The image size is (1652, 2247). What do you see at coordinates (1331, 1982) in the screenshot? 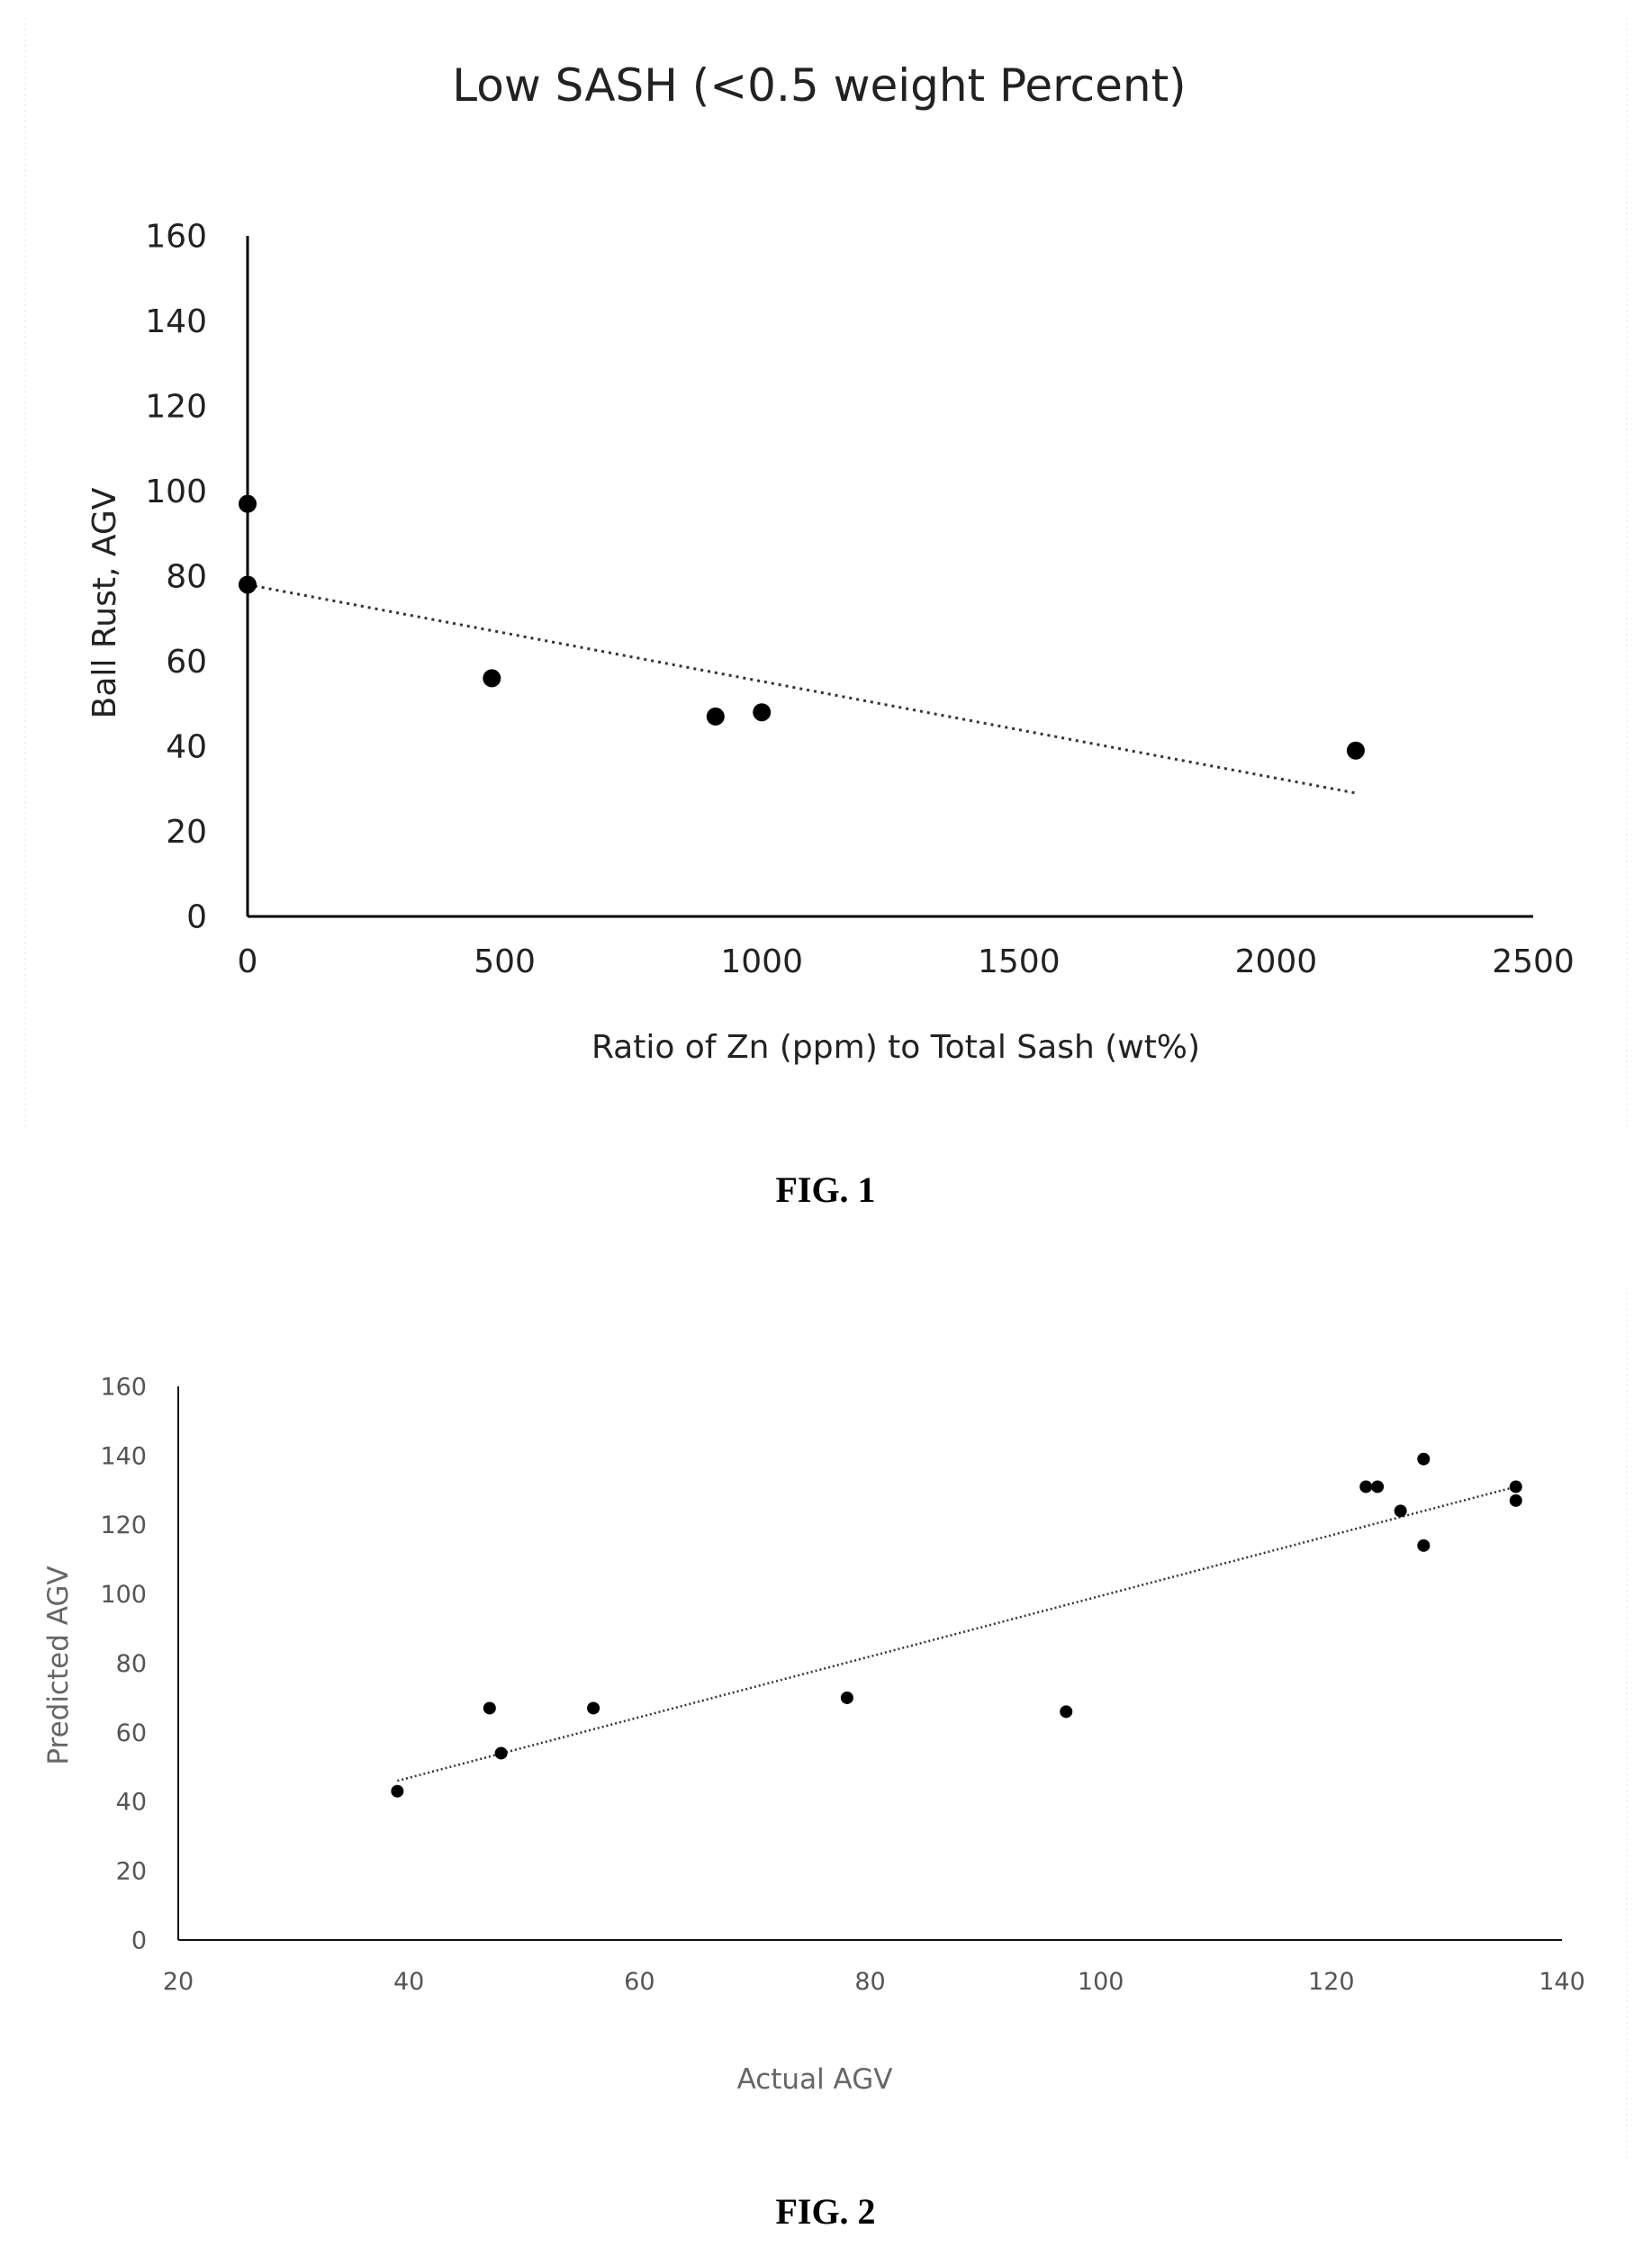
I see `x-tick-label: 120` at bounding box center [1331, 1982].